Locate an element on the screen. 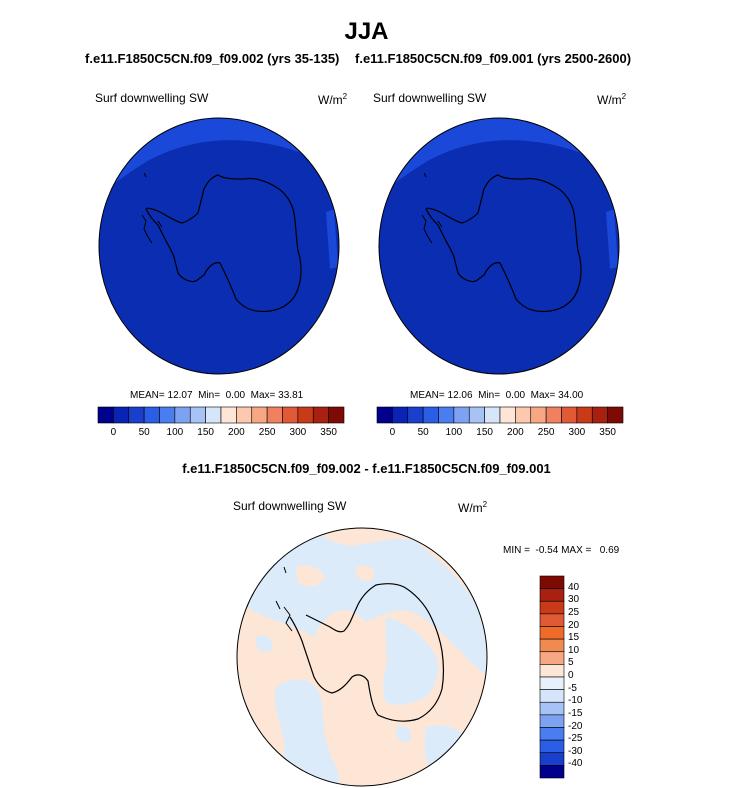 The width and height of the screenshot is (733, 788). panel-1-variable: Surf downwelling SW is located at coordinates (152, 98).